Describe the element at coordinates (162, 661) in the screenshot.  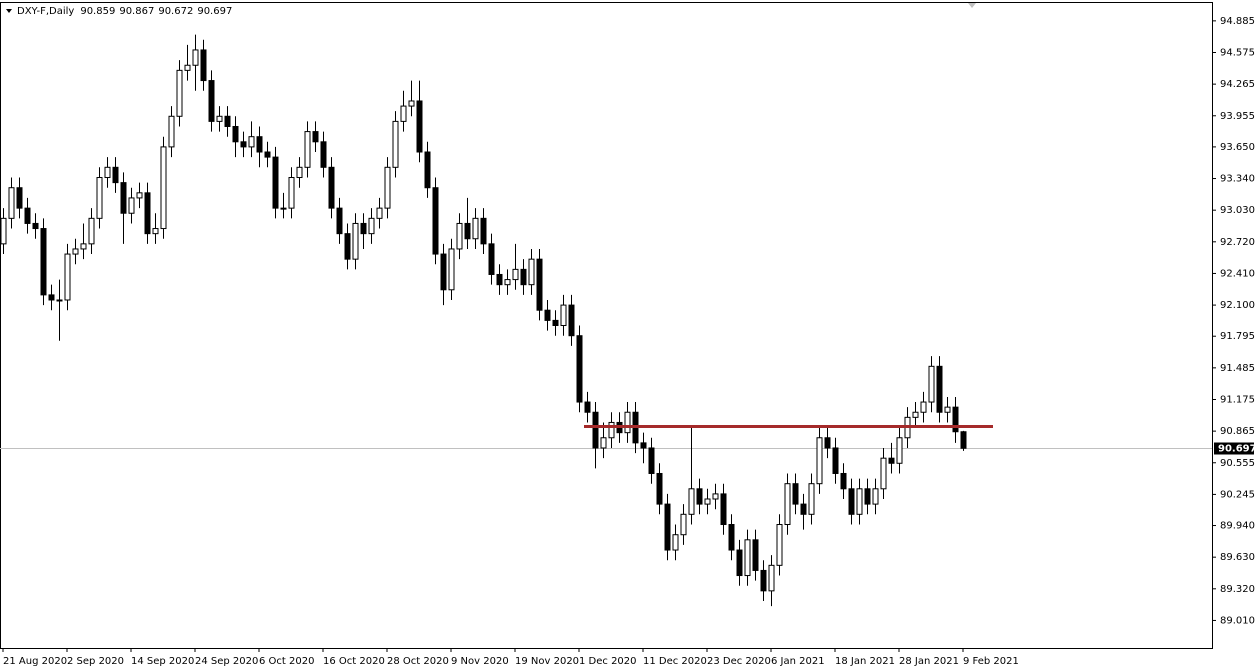
I see `x-tick-label: 14 Sep 2020` at that location.